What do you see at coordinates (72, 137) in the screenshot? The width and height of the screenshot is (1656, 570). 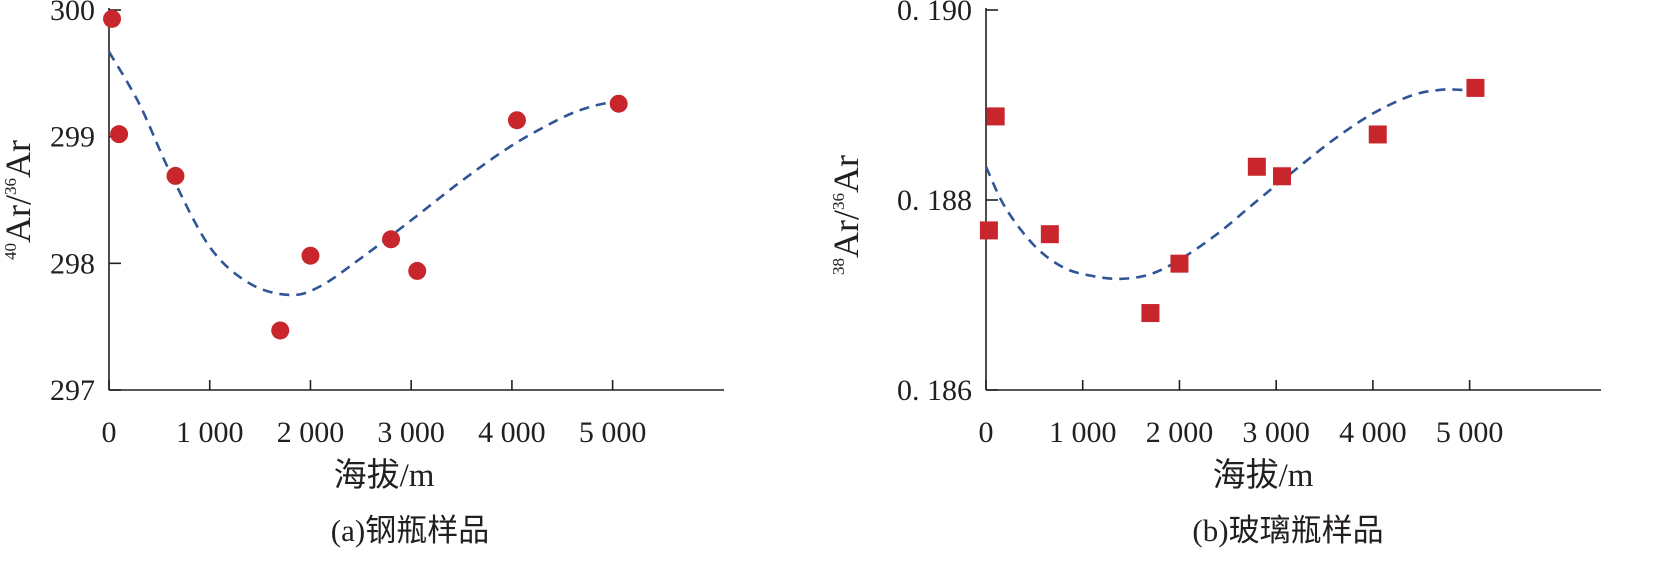 I see `y-tick-label: 299` at bounding box center [72, 137].